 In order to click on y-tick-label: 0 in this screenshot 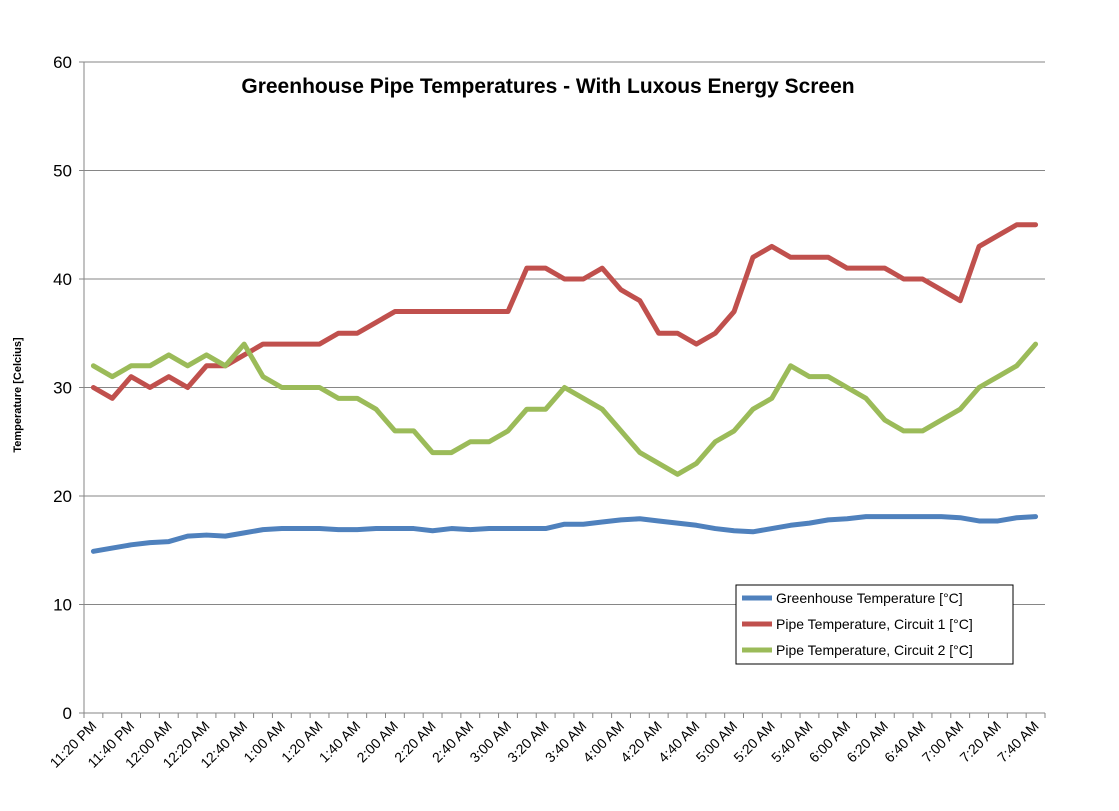, I will do `click(67, 713)`.